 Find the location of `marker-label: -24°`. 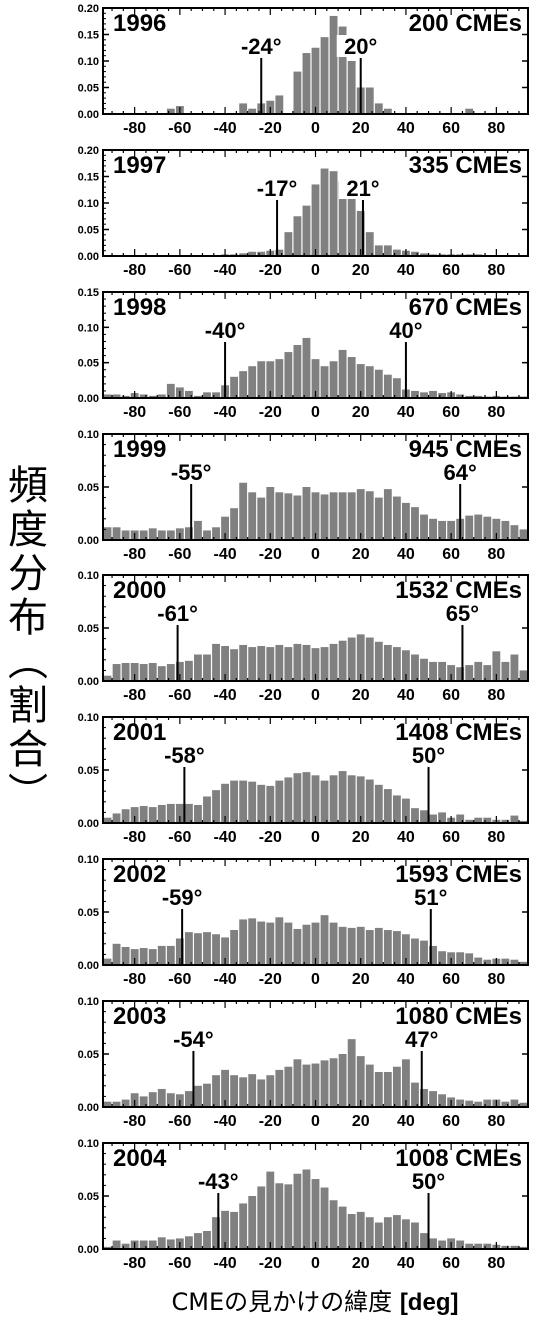

marker-label: -24° is located at coordinates (261, 46).